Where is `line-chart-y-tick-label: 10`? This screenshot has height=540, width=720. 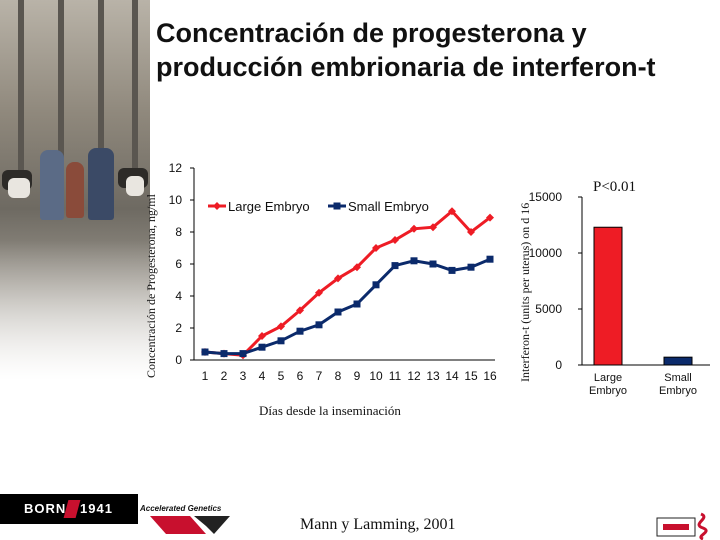 line-chart-y-tick-label: 10 is located at coordinates (176, 200).